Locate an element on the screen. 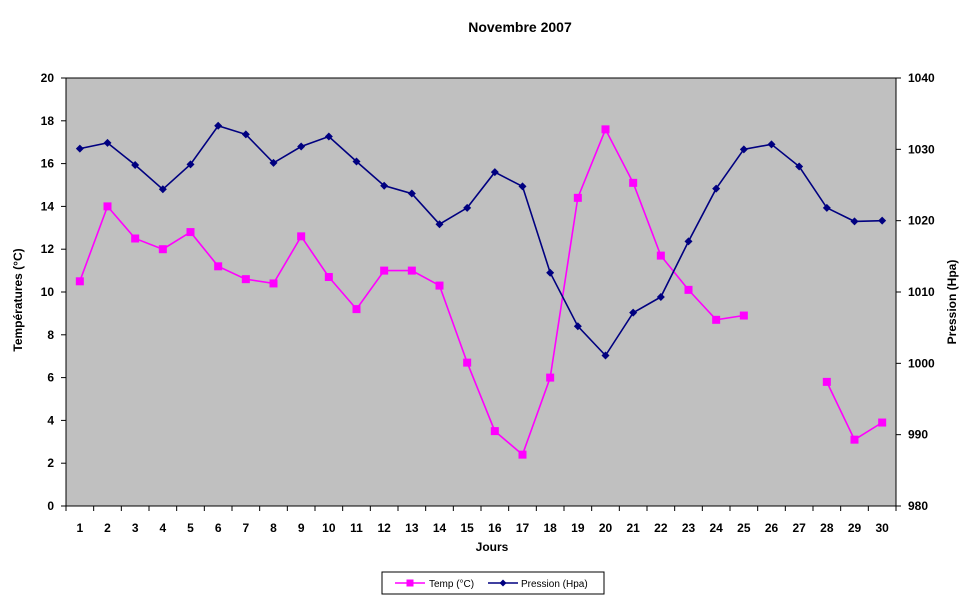 The width and height of the screenshot is (970, 603). x-tick-label: 14 is located at coordinates (440, 528).